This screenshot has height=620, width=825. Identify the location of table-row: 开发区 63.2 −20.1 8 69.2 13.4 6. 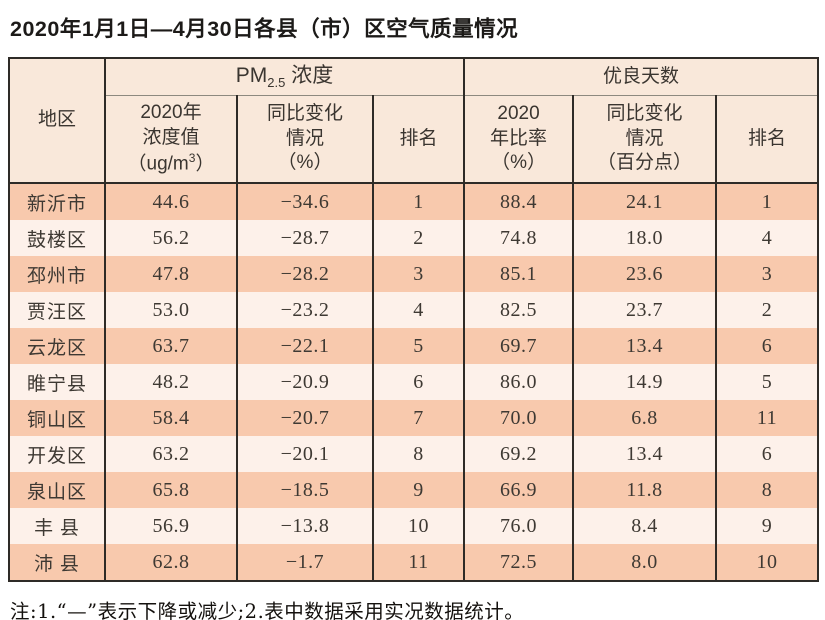
(414, 454).